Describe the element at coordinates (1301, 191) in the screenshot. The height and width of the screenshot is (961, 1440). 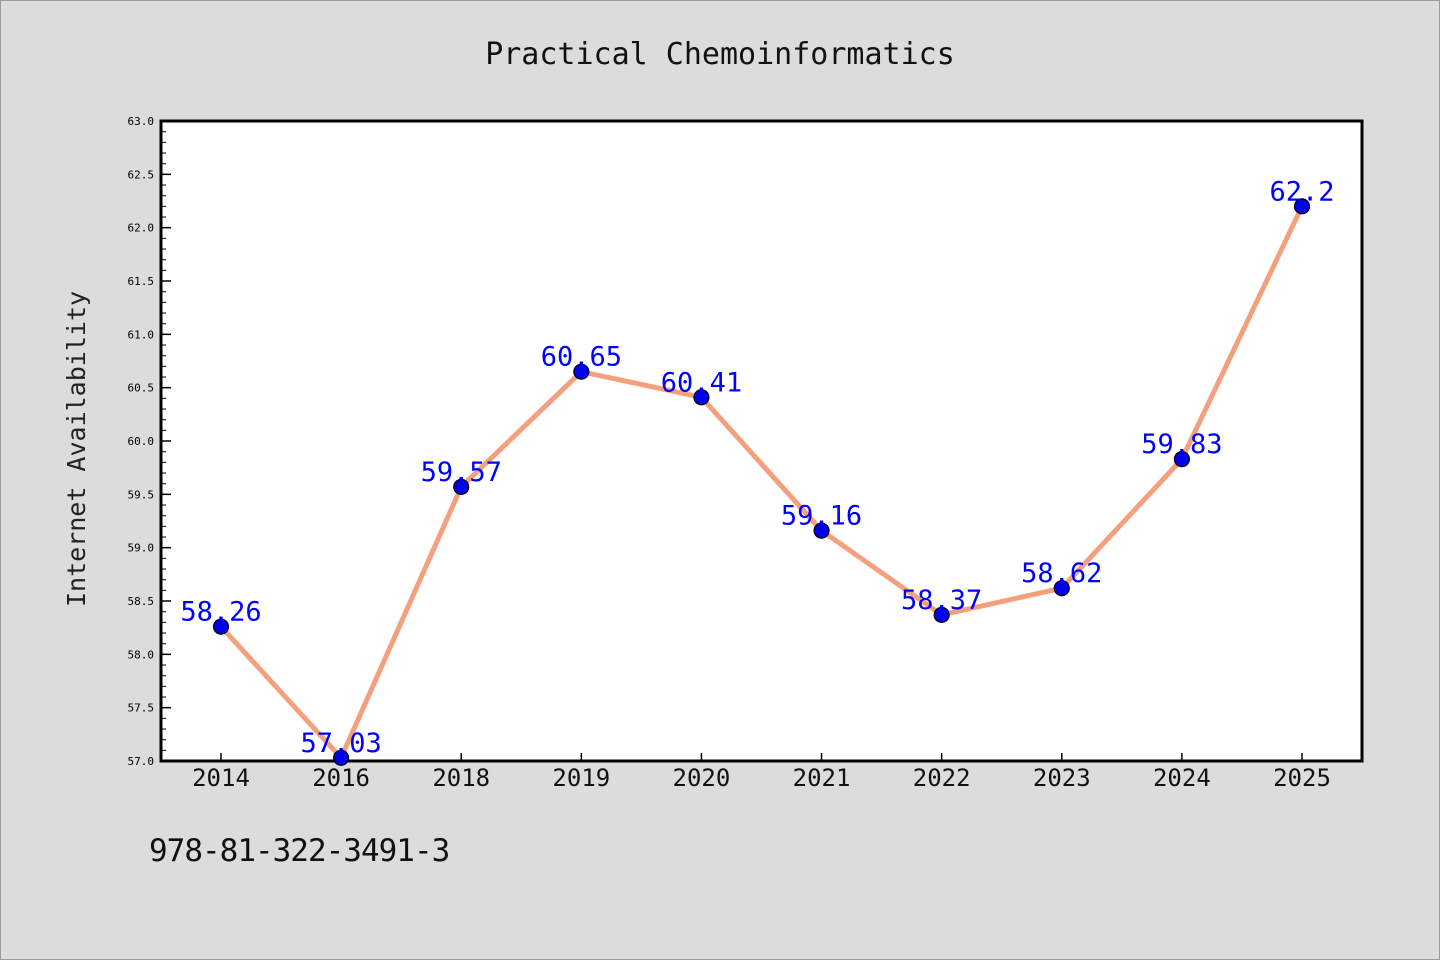
I see `data-label: 62.2` at that location.